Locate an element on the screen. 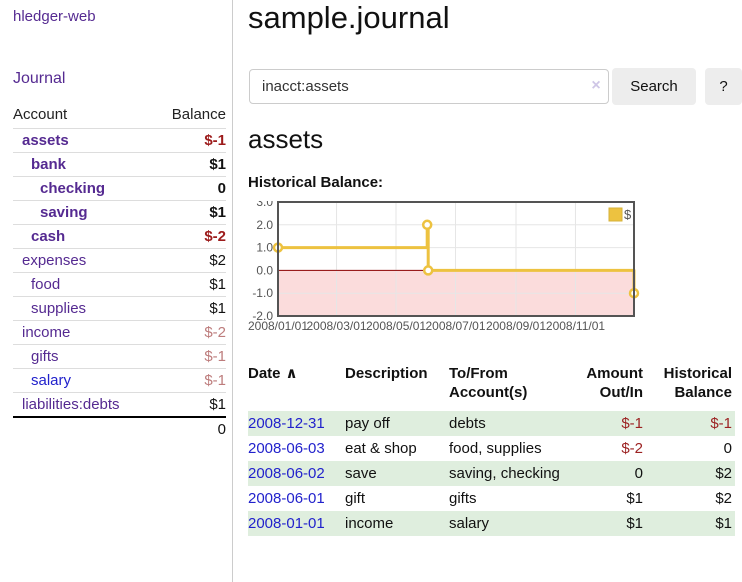  search-input is located at coordinates (429, 86).